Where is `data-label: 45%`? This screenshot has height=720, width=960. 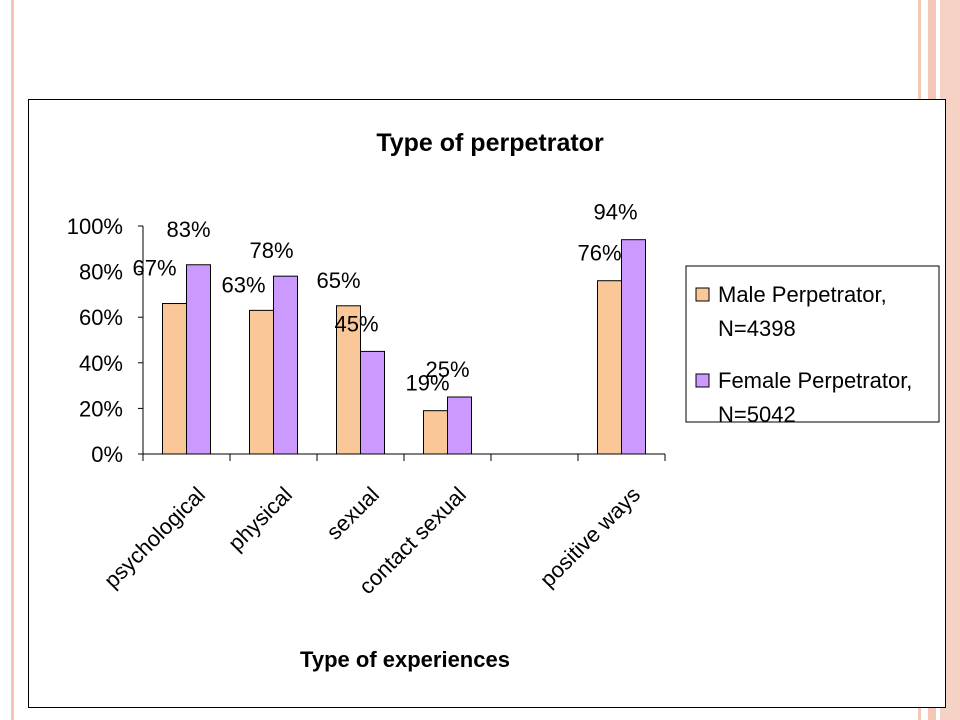
data-label: 45% is located at coordinates (356, 323).